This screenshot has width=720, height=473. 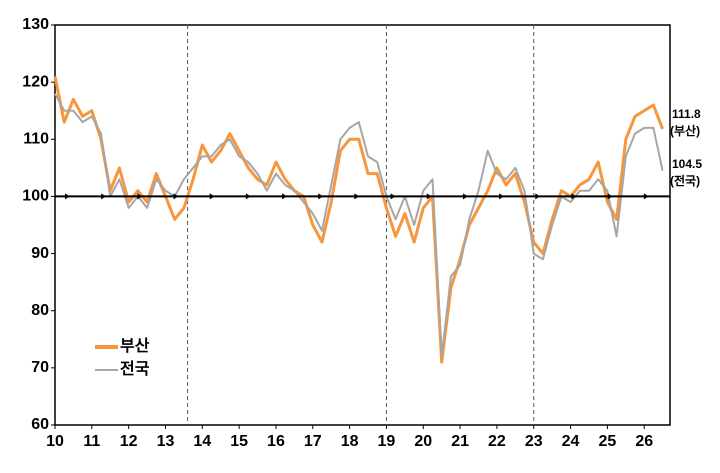 What do you see at coordinates (91, 441) in the screenshot?
I see `x-tick-label: 11` at bounding box center [91, 441].